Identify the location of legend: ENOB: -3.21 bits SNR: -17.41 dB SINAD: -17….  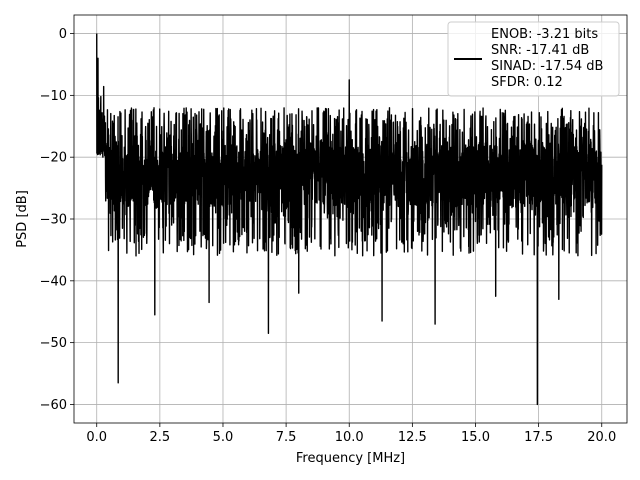
(533, 59).